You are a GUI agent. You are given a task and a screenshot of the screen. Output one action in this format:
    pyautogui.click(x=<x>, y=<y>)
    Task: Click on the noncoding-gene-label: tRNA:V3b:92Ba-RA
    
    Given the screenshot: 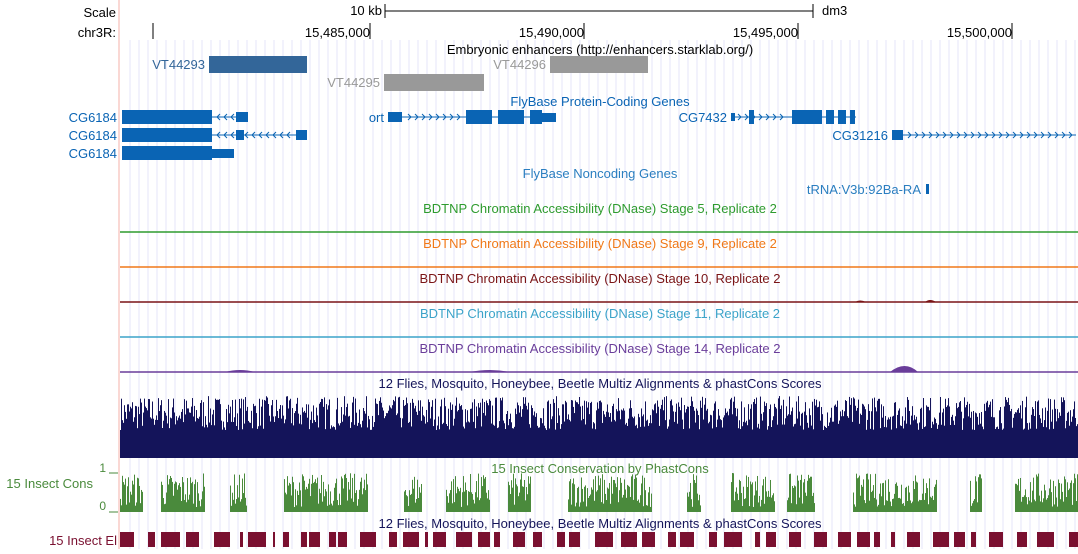 What is the action you would take?
    pyautogui.click(x=864, y=189)
    